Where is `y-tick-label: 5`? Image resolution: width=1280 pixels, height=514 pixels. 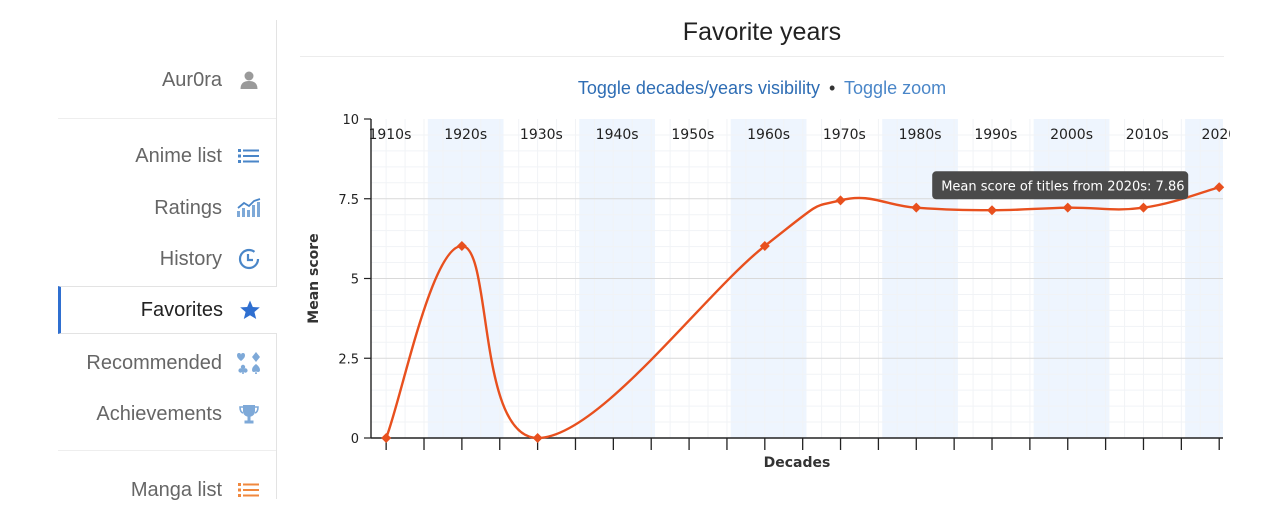
y-tick-label: 5 is located at coordinates (355, 280).